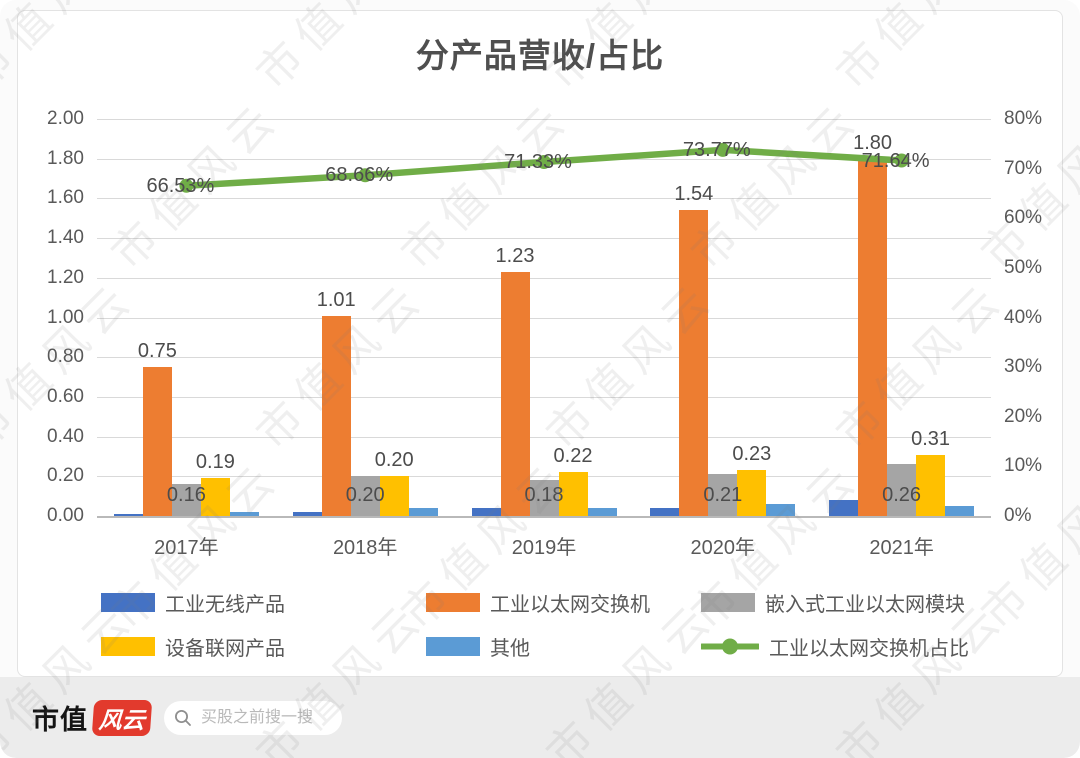 This screenshot has height=758, width=1080. Describe the element at coordinates (538, 162) in the screenshot. I see `line-point-label-2: 71.33%` at that location.